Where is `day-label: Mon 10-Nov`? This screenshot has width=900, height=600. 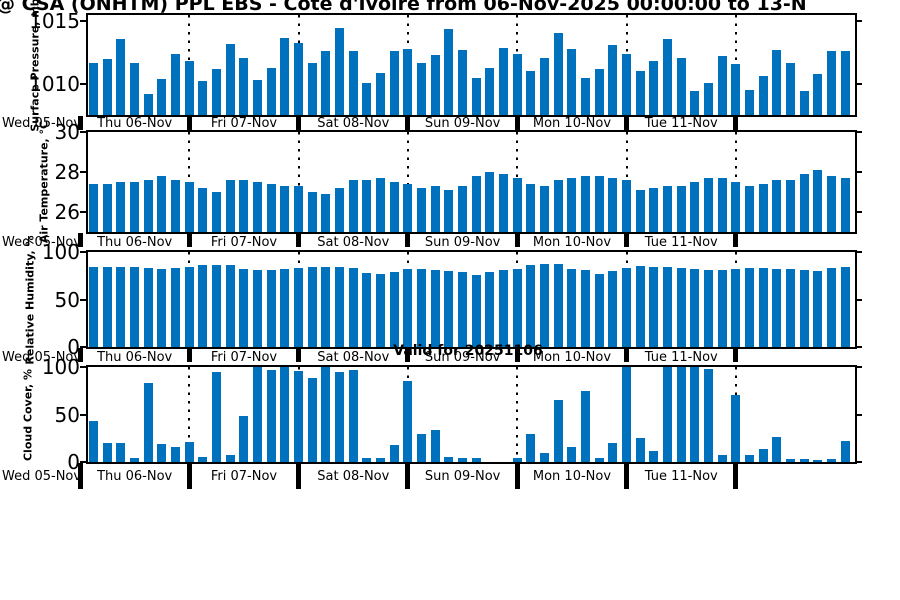 day-label: Mon 10-Nov is located at coordinates (572, 476).